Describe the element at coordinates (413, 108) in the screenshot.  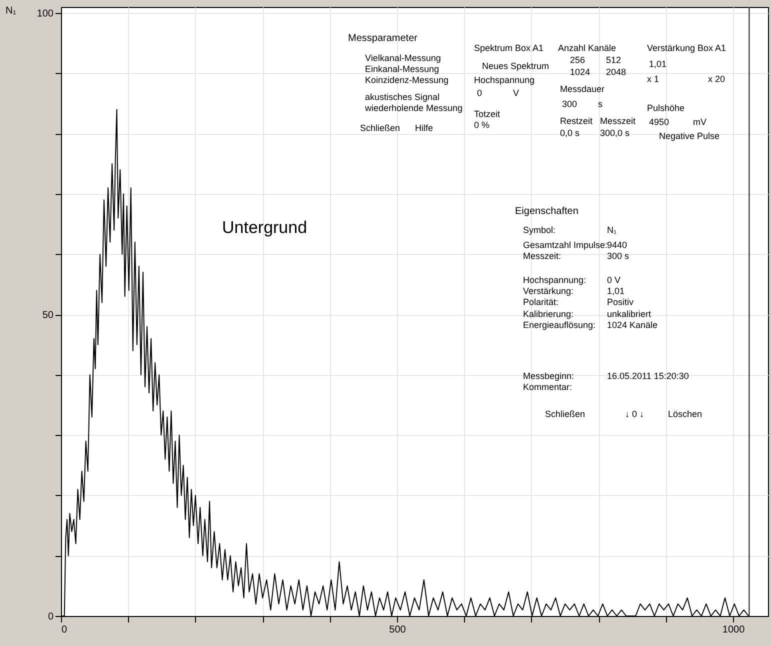
I see `annotation: wiederholende Messung` at that location.